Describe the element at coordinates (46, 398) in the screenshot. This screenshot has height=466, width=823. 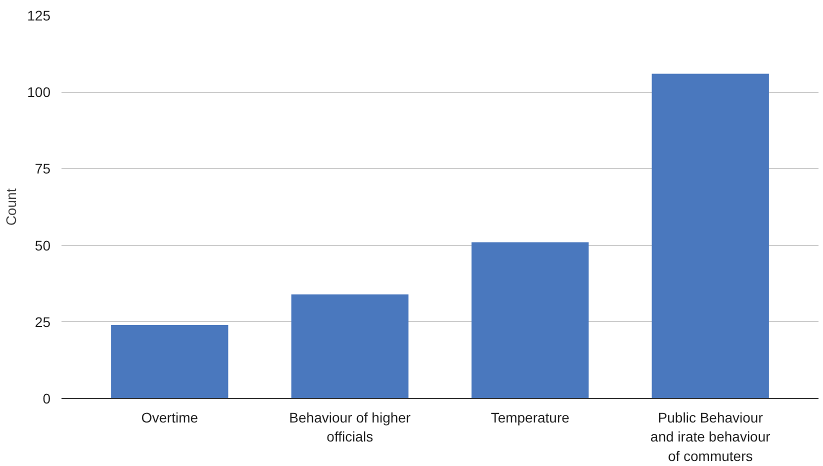
I see `y-tick-label: 0` at that location.